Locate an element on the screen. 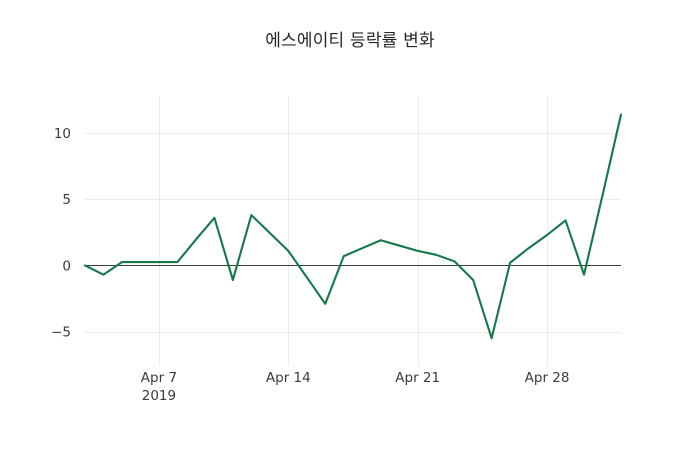  x-tick-label: Apr 21 is located at coordinates (417, 378).